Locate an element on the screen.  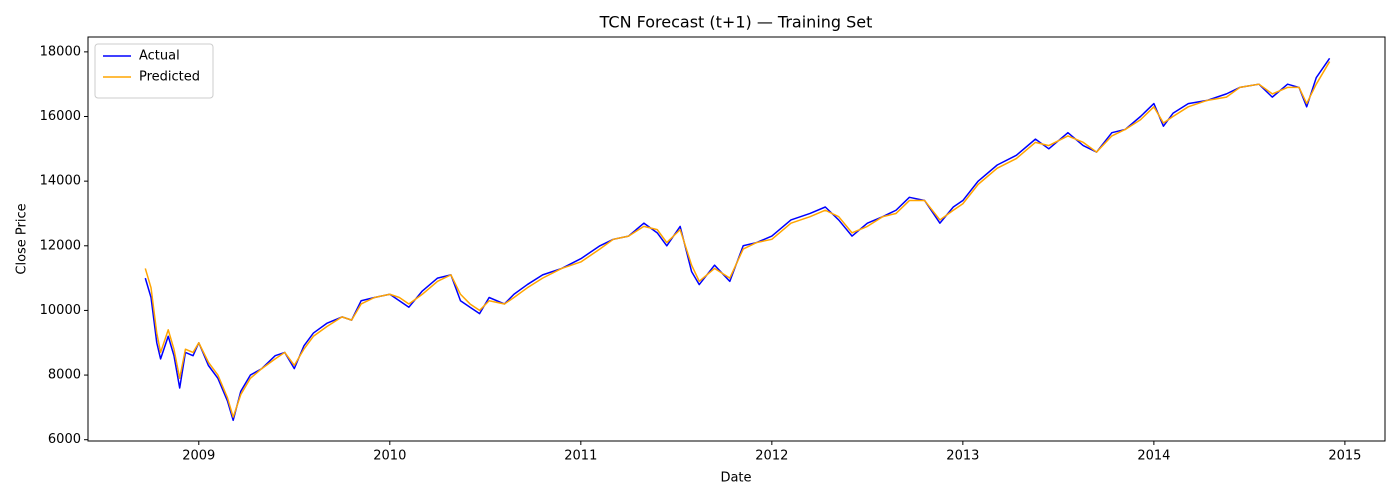
legend-label: Predicted is located at coordinates (169, 77).